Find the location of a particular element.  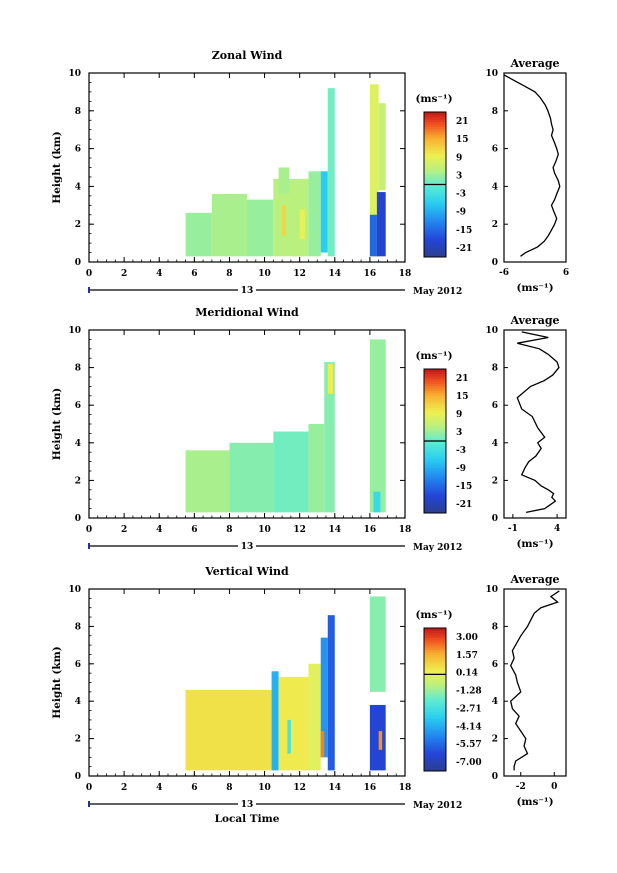

y-tick-label: 2 is located at coordinates (78, 740).